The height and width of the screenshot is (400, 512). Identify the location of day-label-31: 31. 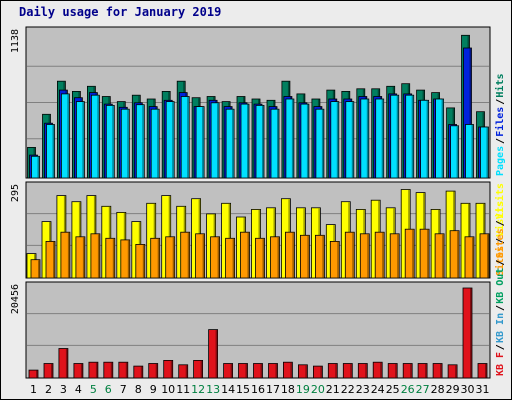
(483, 389).